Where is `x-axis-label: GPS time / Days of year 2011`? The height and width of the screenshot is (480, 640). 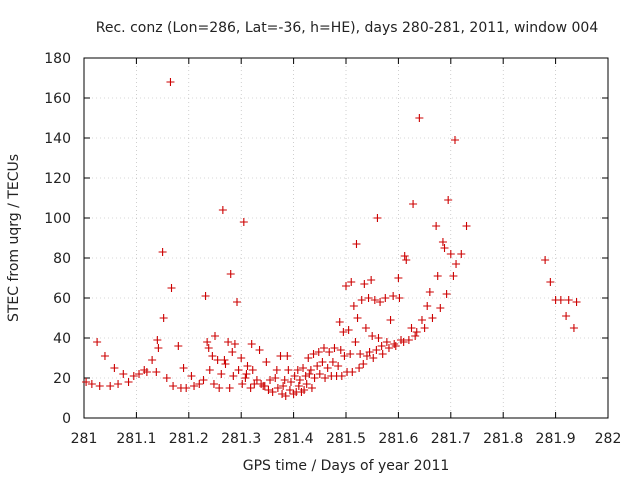
x-axis-label: GPS time / Days of year 2011 is located at coordinates (346, 466).